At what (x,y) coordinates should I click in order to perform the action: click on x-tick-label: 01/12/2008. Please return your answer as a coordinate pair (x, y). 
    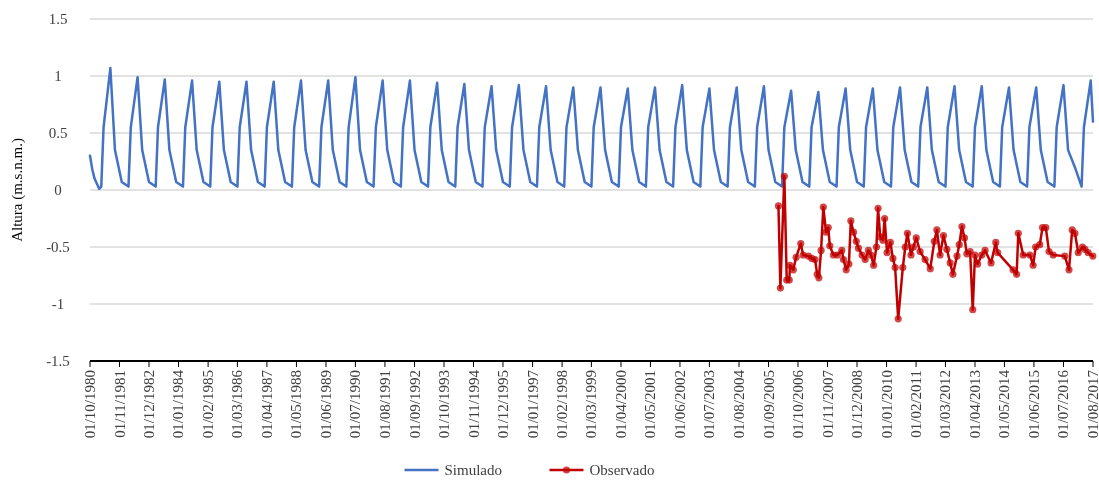
    Looking at the image, I should click on (857, 404).